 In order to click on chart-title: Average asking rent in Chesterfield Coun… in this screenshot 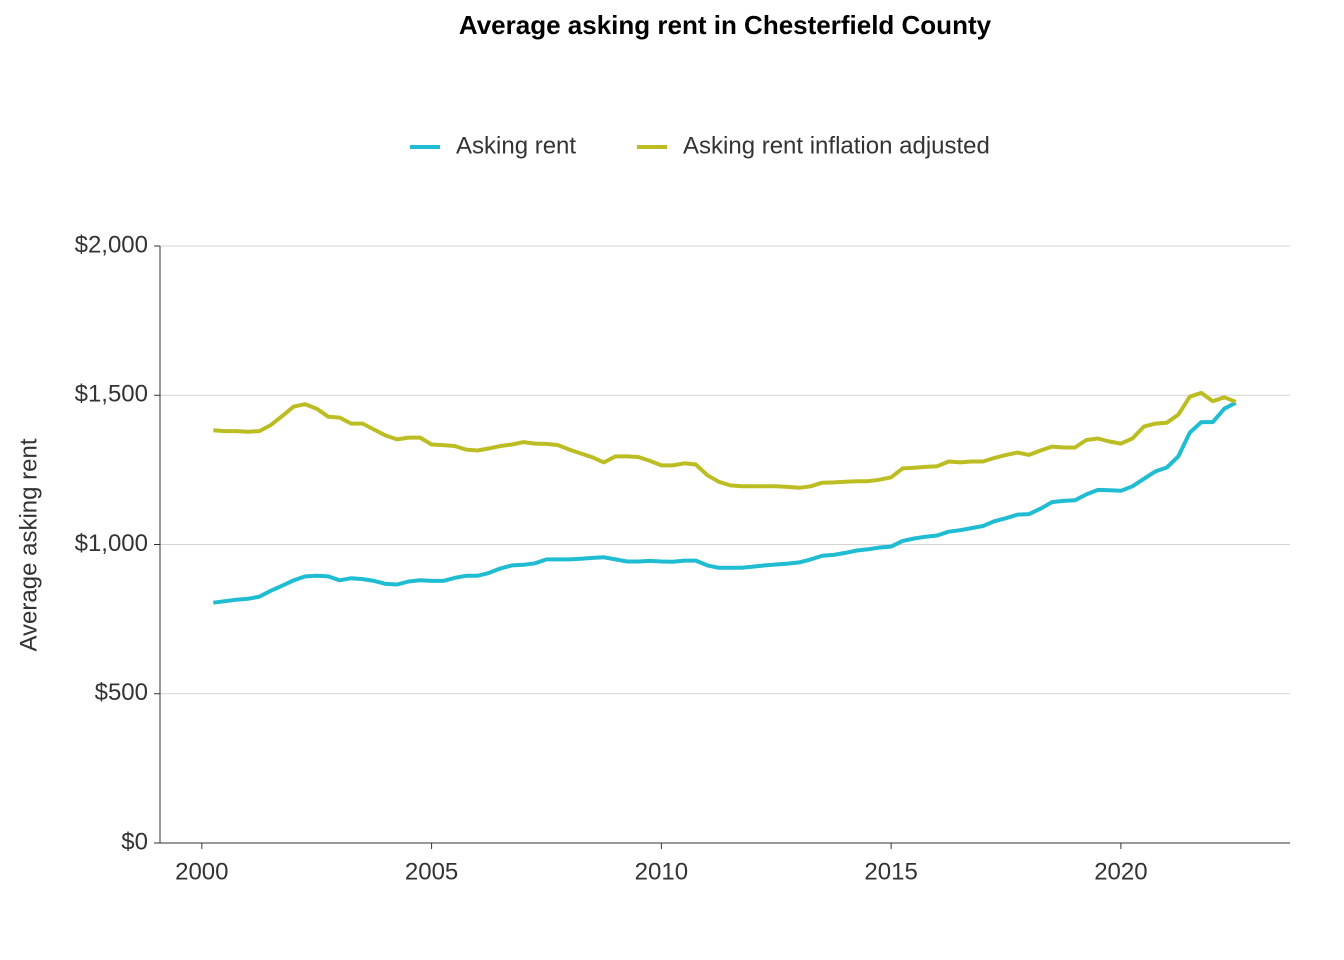, I will do `click(725, 25)`.